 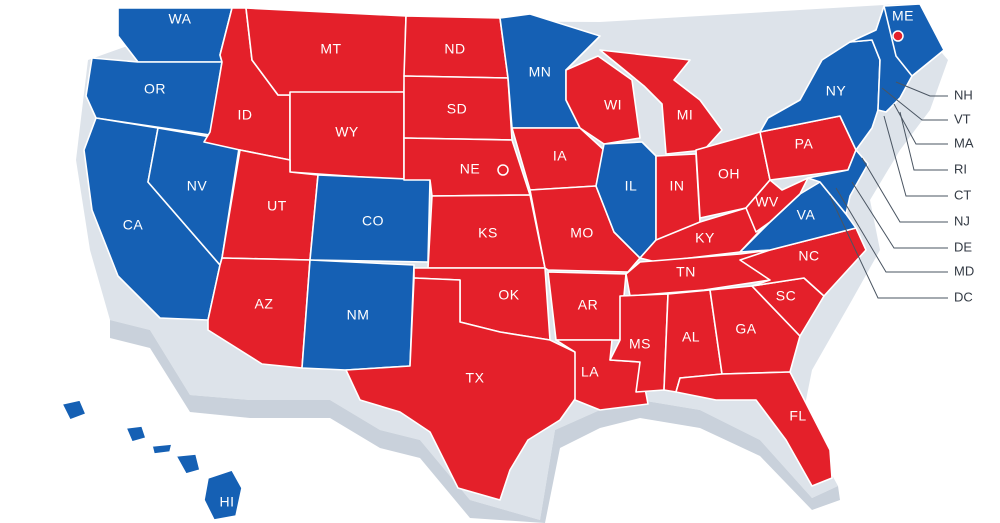 I want to click on label-md: MD, so click(x=964, y=270).